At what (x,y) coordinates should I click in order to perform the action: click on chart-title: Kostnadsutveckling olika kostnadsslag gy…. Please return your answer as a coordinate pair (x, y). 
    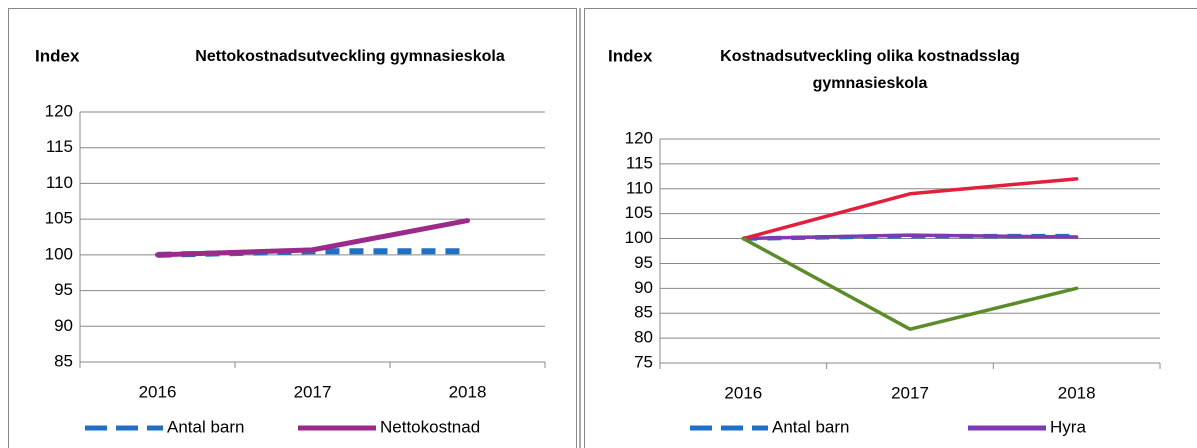
    Looking at the image, I should click on (870, 70).